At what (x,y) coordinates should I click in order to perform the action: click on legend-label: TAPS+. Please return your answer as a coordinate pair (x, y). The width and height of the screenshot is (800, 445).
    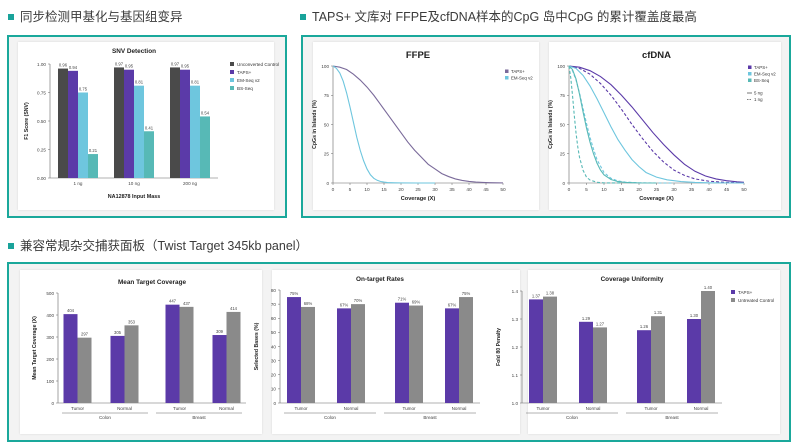
    Looking at the image, I should click on (761, 67).